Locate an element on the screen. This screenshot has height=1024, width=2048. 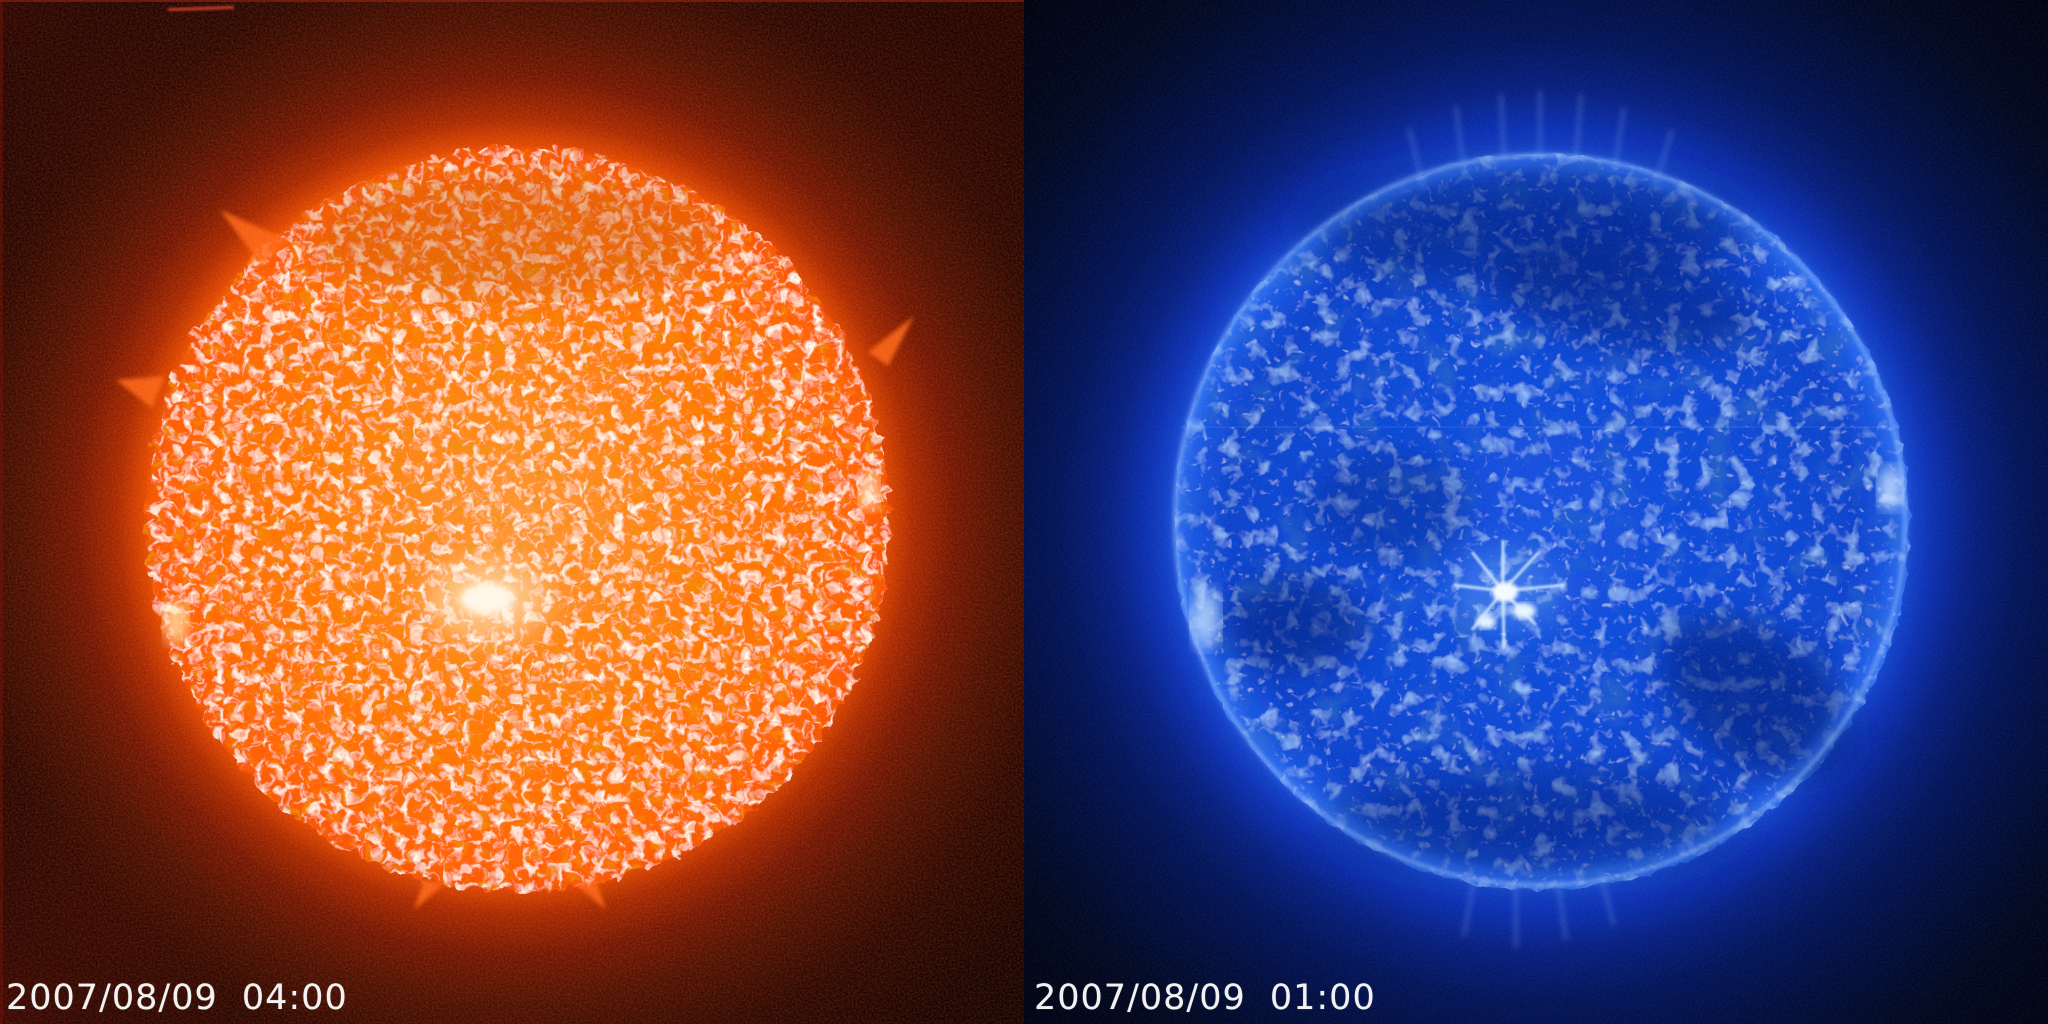
active-region-core is located at coordinates (487, 599).